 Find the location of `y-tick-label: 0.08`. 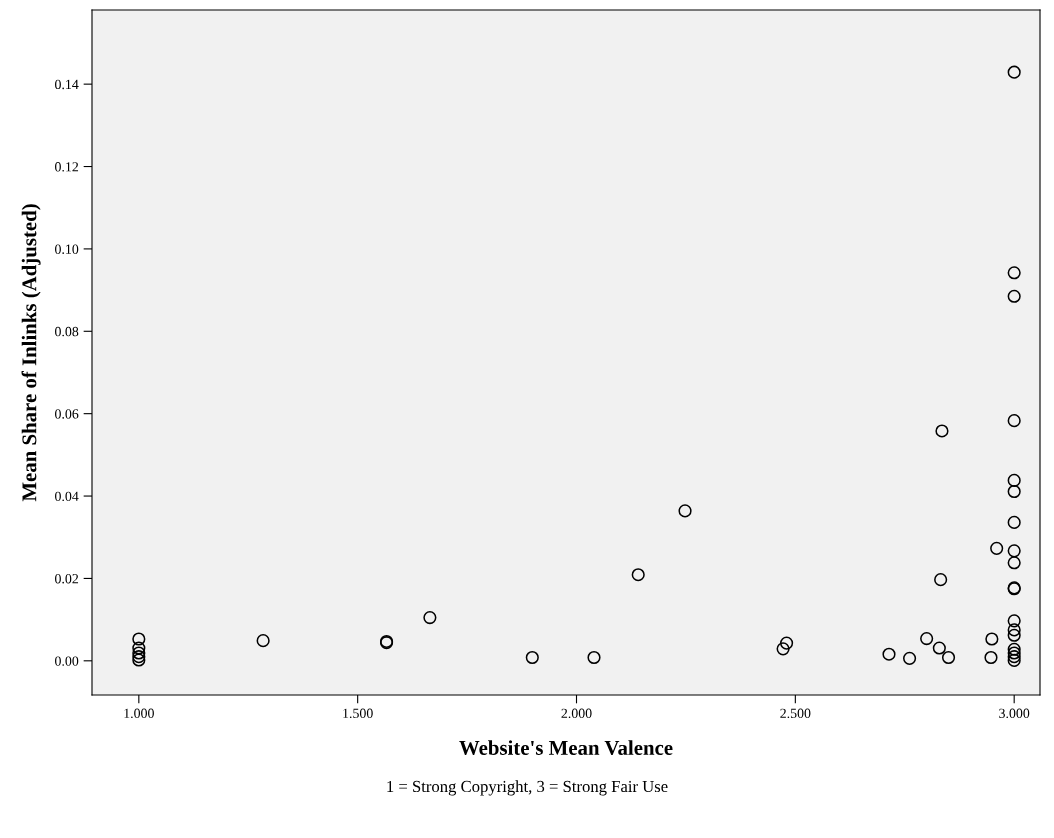

y-tick-label: 0.08 is located at coordinates (67, 331).